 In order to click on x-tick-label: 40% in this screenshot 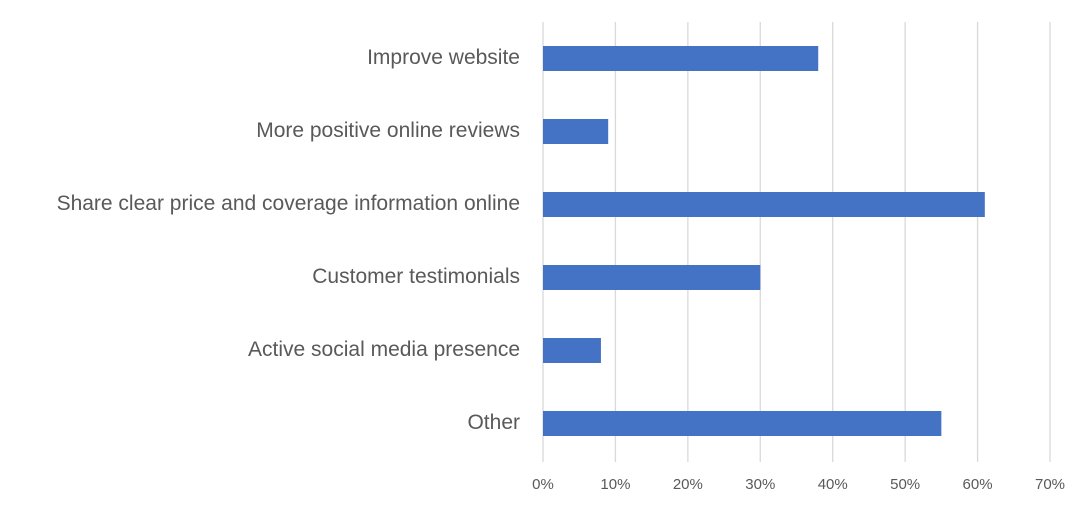, I will do `click(833, 484)`.